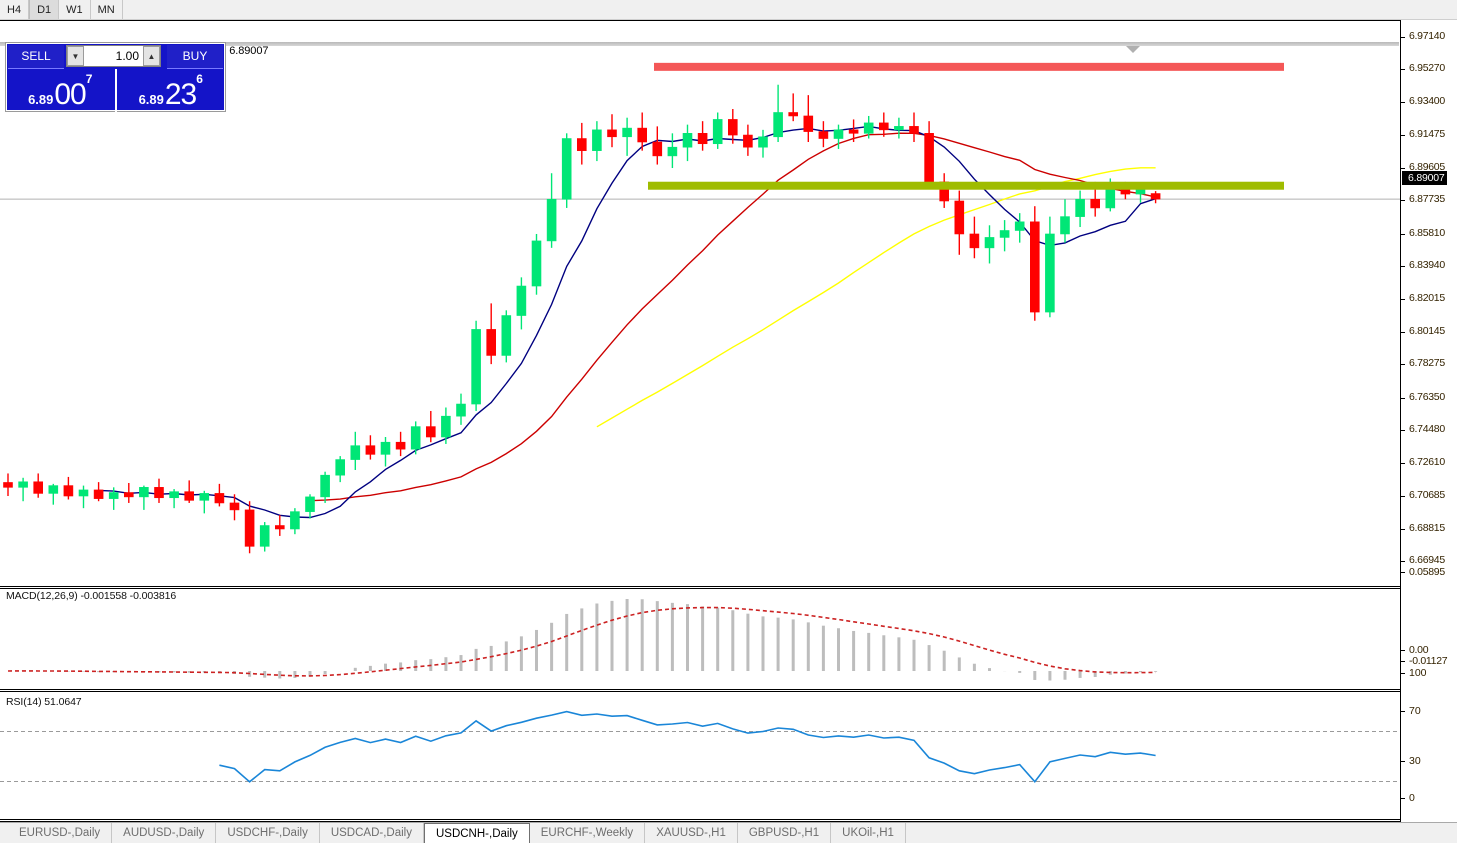  I want to click on chart-tab-usdchf: USDCHF-,Daily, so click(268, 833).